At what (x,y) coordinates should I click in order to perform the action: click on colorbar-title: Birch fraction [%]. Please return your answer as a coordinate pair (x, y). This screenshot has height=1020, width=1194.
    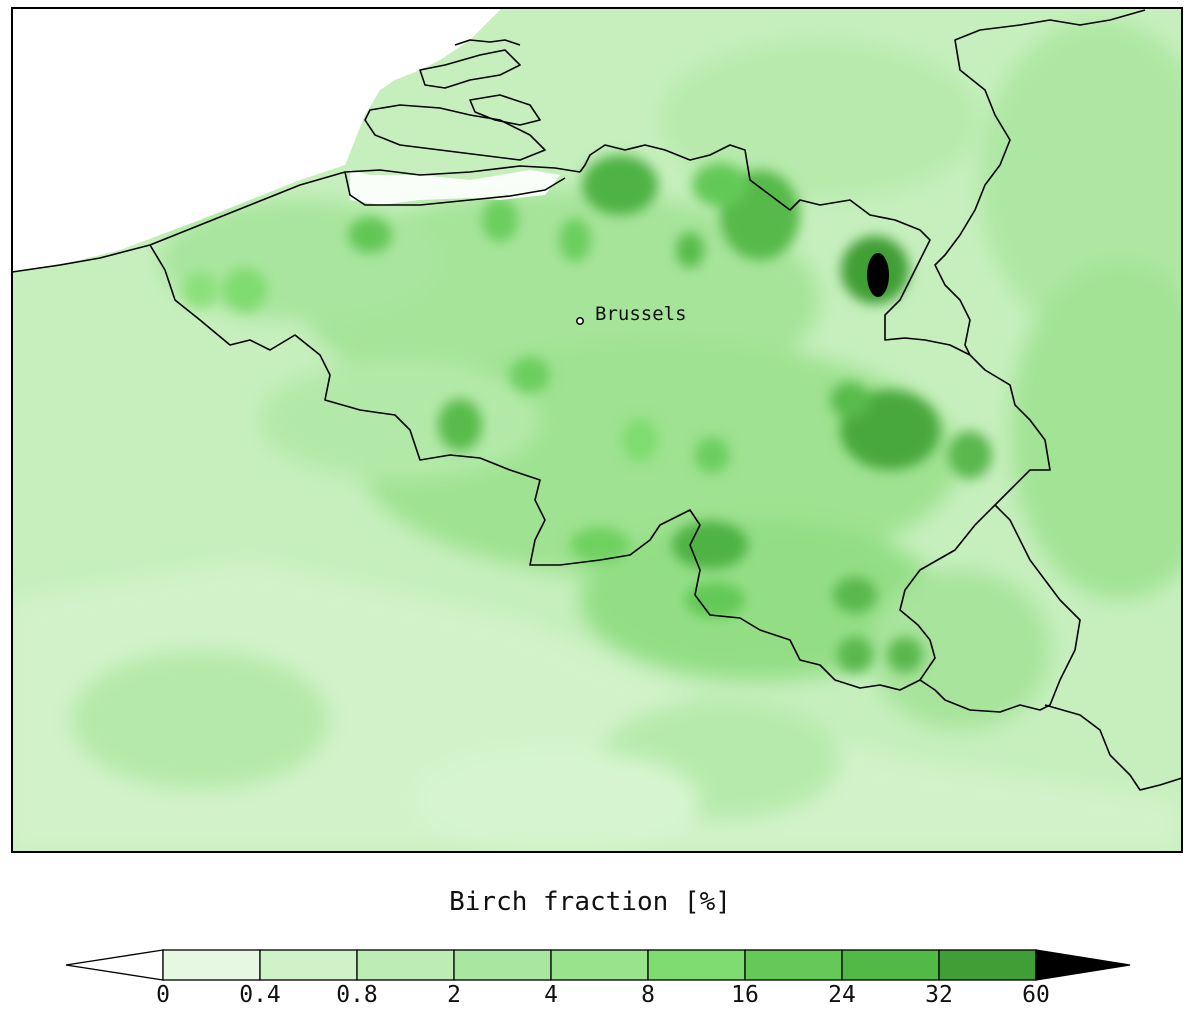
    Looking at the image, I should click on (590, 902).